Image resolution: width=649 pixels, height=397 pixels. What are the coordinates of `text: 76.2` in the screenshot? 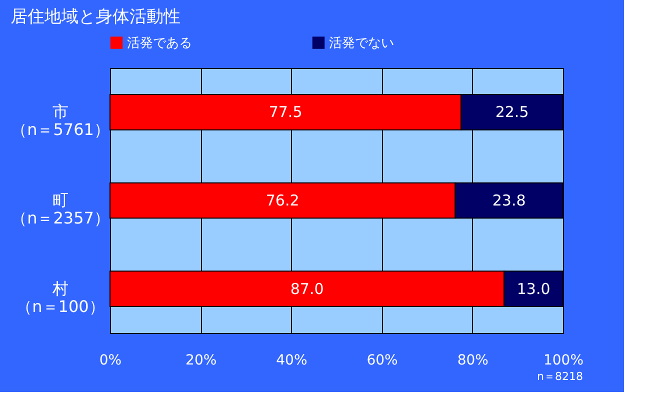 It's located at (283, 201).